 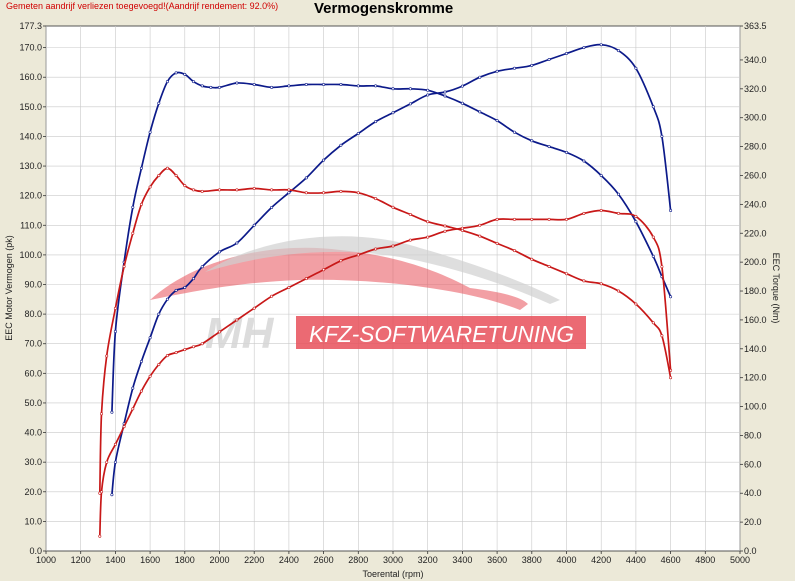 I want to click on x-tick-label: 1600, so click(x=150, y=560).